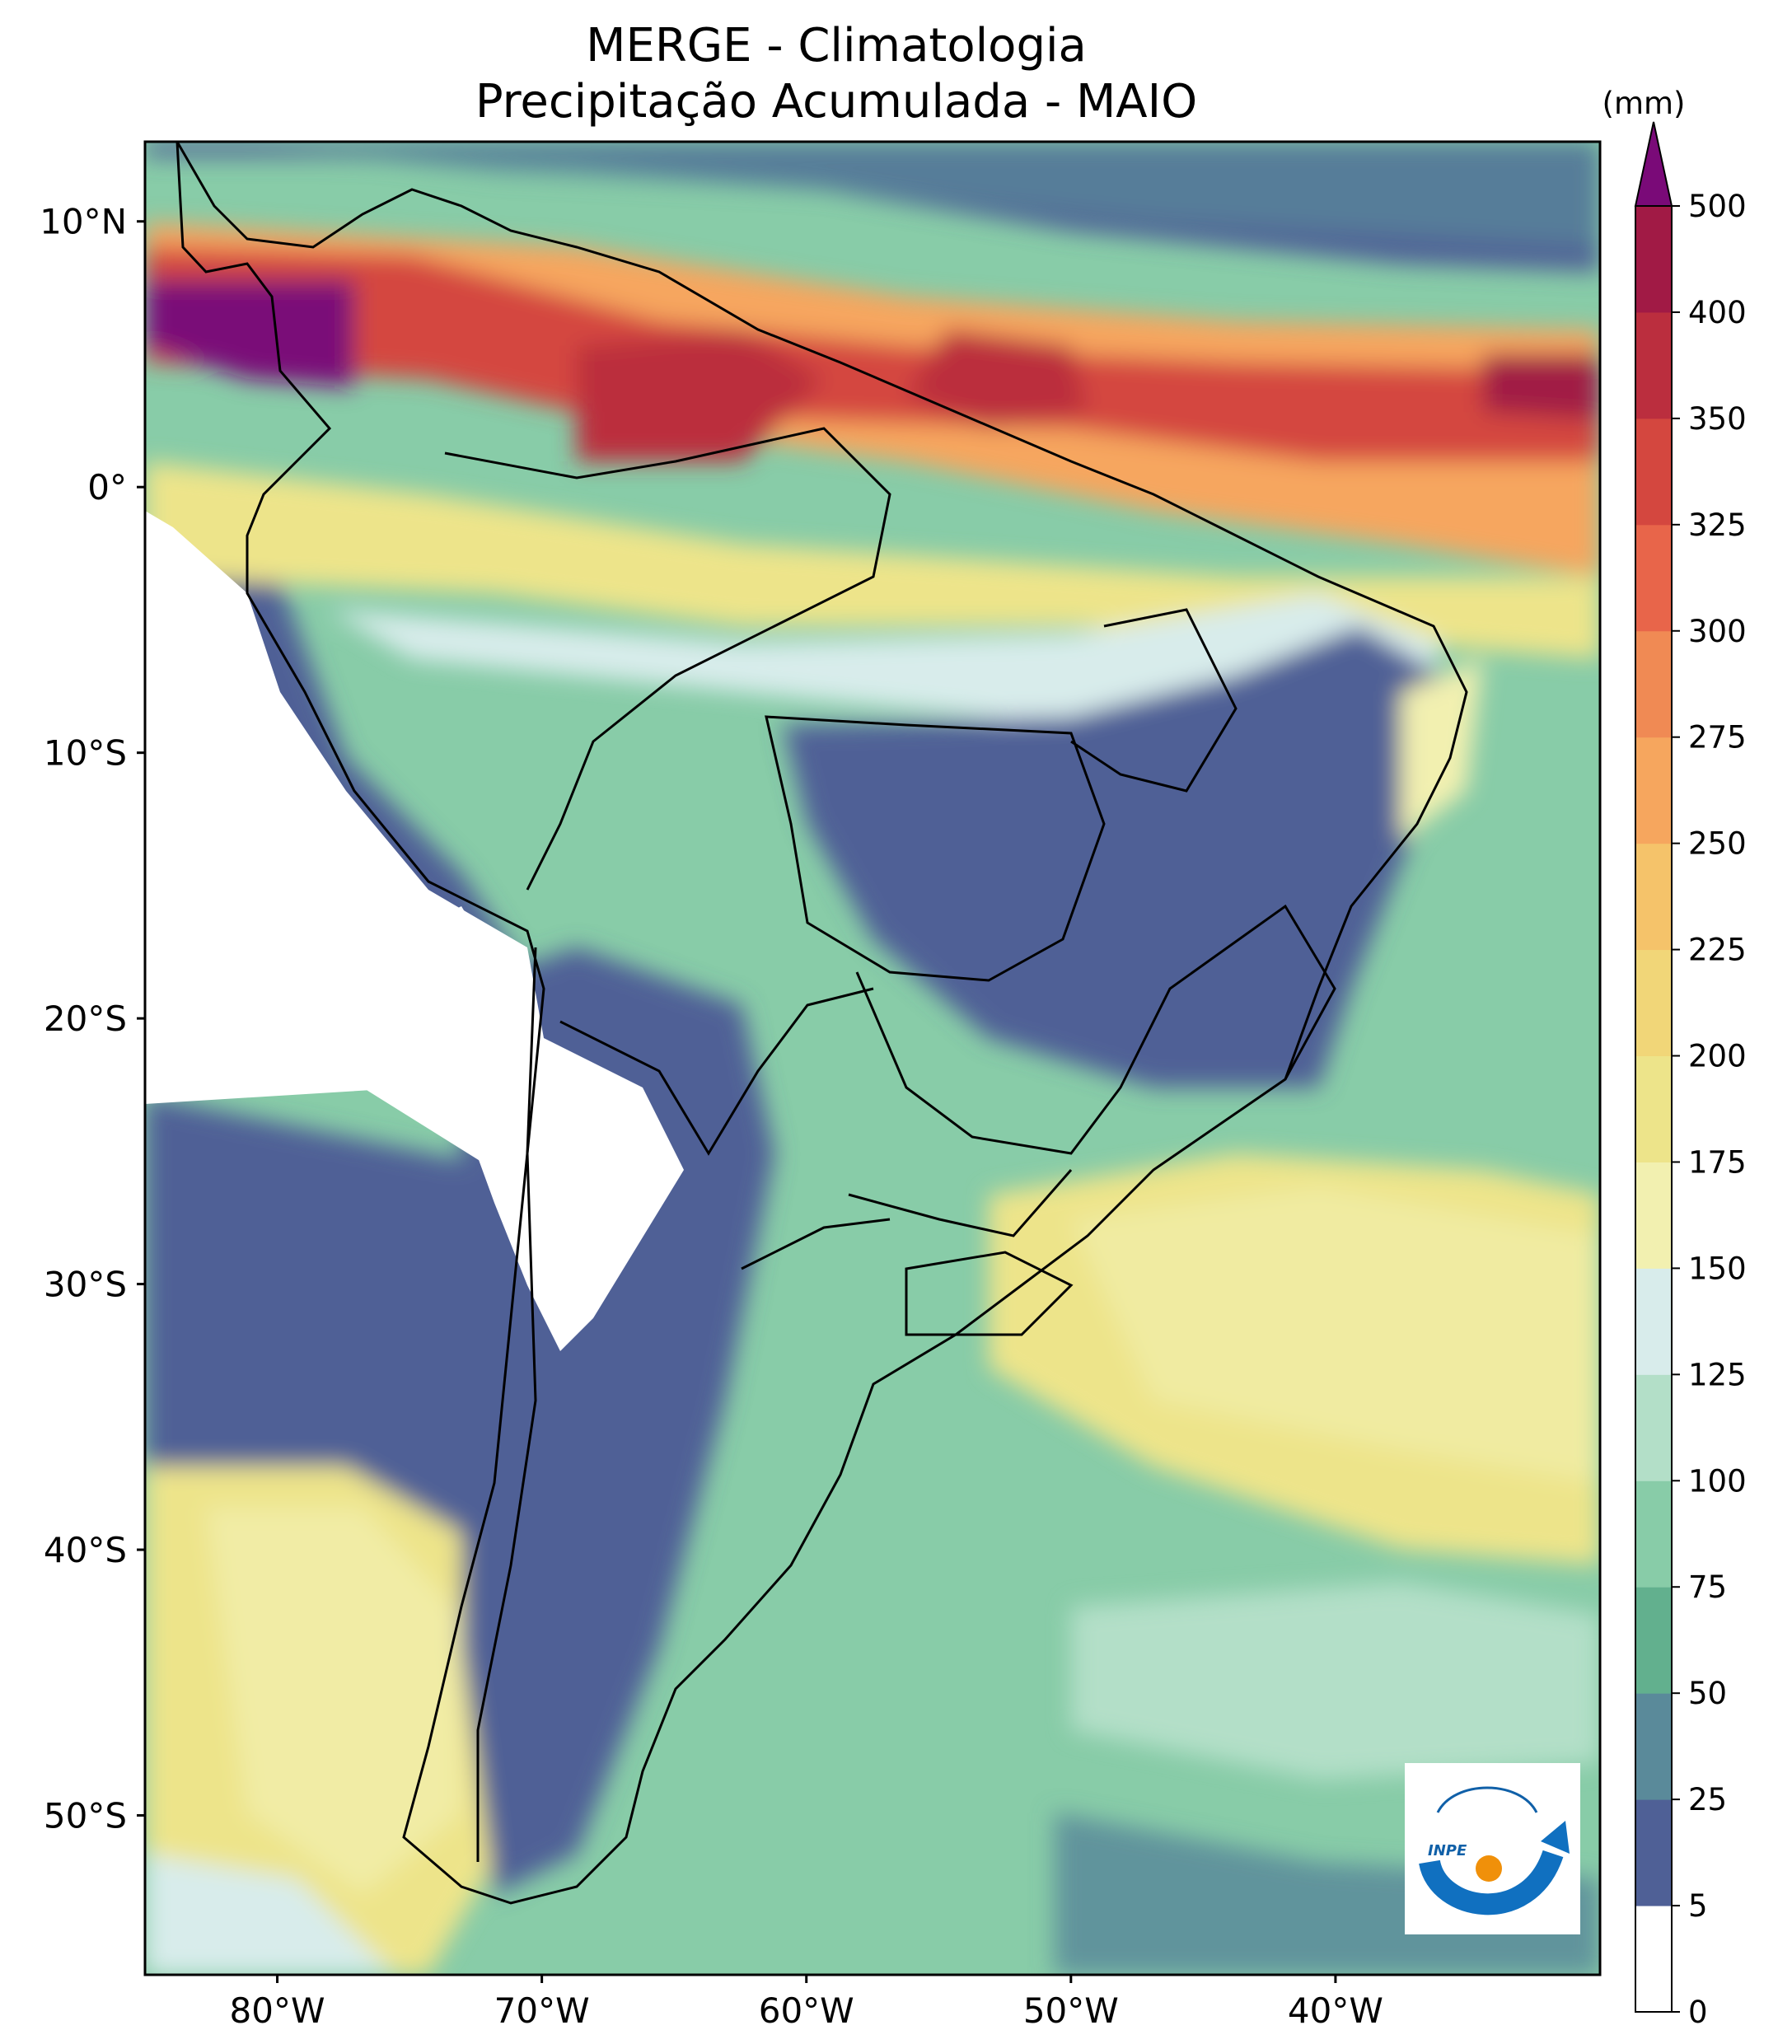 The image size is (1792, 2044). I want to click on lat-tick-label: 50°S, so click(85, 1816).